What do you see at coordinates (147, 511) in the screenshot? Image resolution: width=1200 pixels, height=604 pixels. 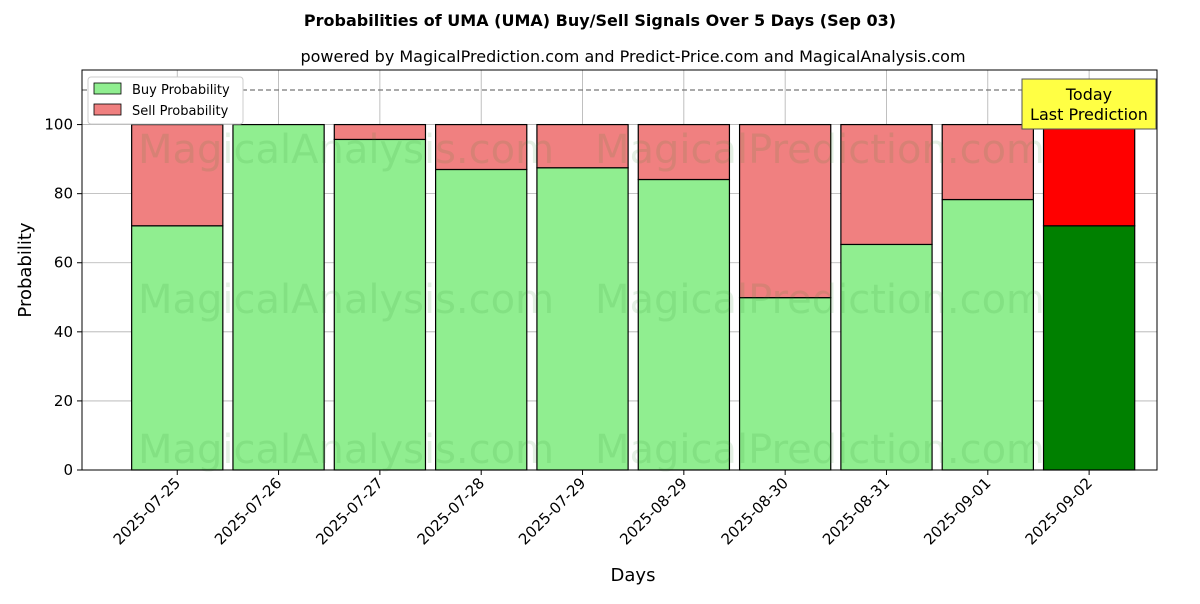 I see `x-tick-label: 2025-07-25` at bounding box center [147, 511].